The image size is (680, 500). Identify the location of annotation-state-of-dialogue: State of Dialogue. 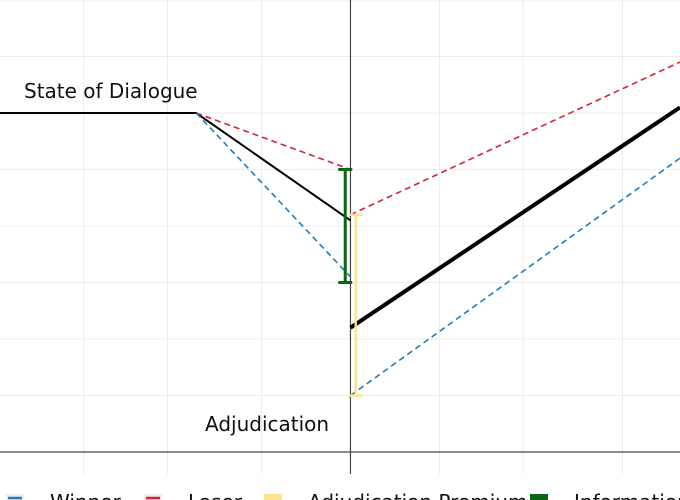
(111, 91).